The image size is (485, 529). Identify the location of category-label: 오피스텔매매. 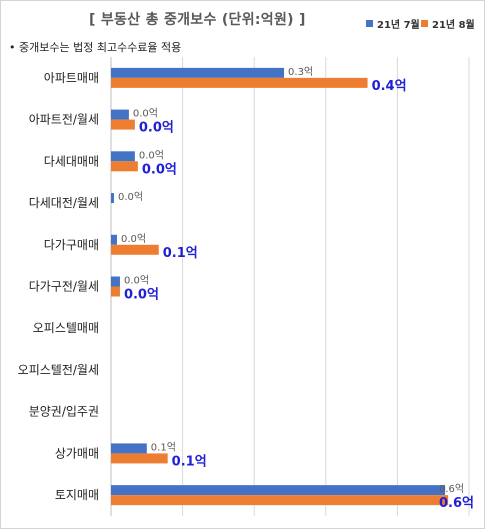
(66, 328).